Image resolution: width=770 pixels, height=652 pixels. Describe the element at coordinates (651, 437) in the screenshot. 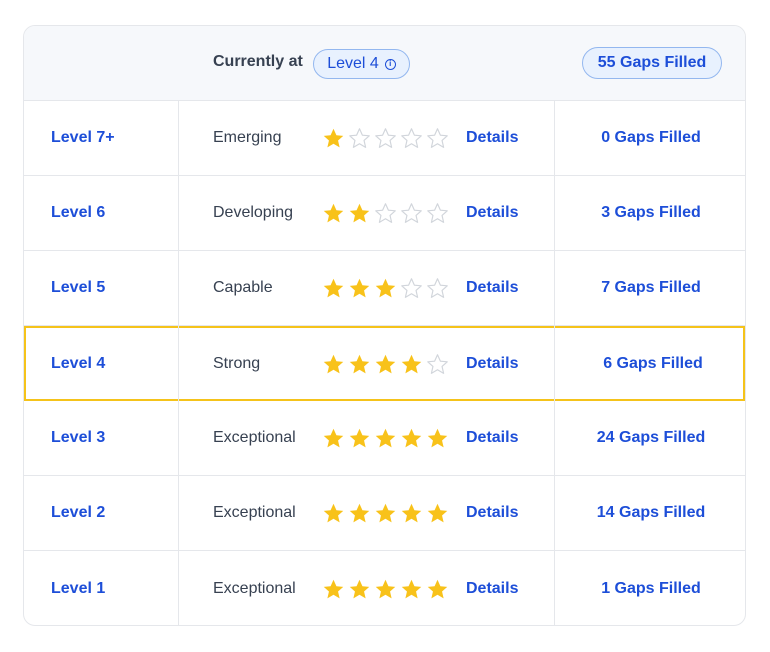

I see `gaps-filled-link: 24 Gaps Filled` at that location.